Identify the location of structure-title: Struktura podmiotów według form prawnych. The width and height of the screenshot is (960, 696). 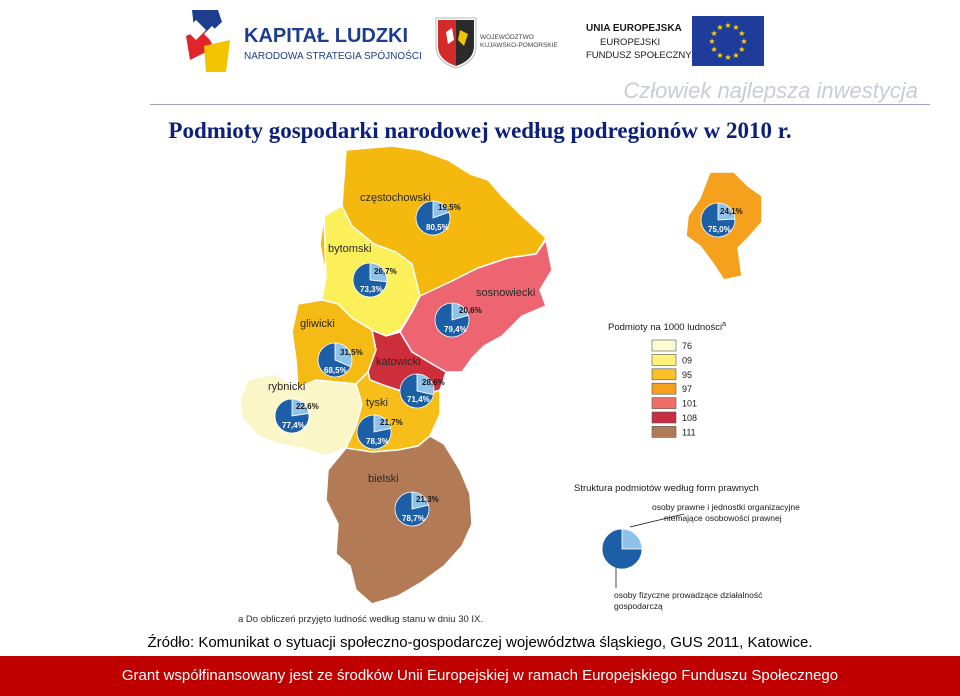
(666, 488).